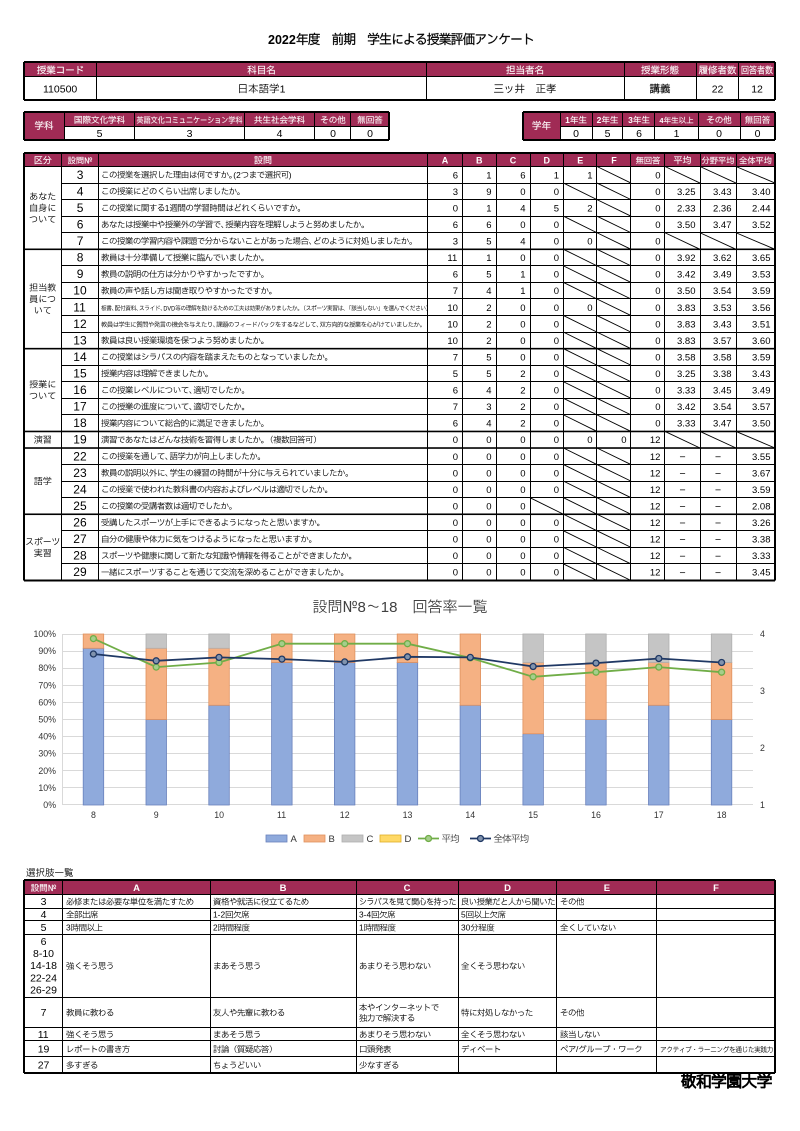 This screenshot has width=800, height=1131. What do you see at coordinates (80, 291) in the screenshot?
I see `svg-text: 10` at bounding box center [80, 291].